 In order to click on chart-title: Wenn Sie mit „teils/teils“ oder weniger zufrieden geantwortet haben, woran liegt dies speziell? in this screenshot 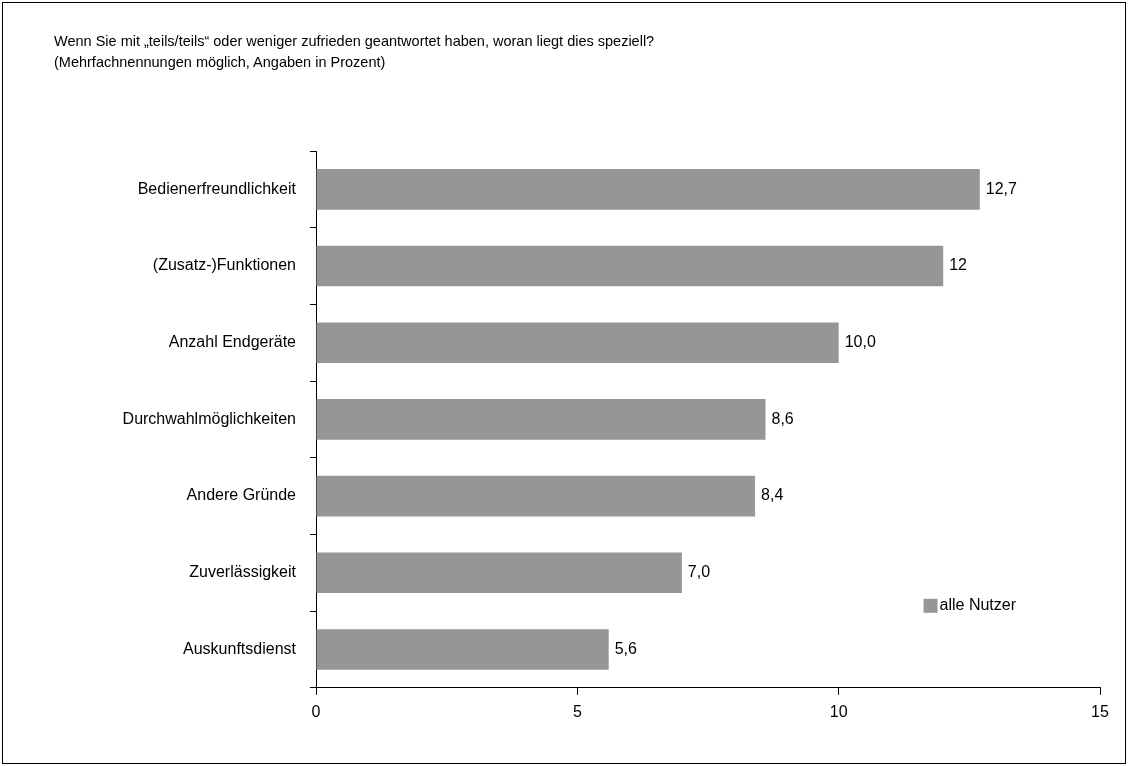, I will do `click(354, 41)`.